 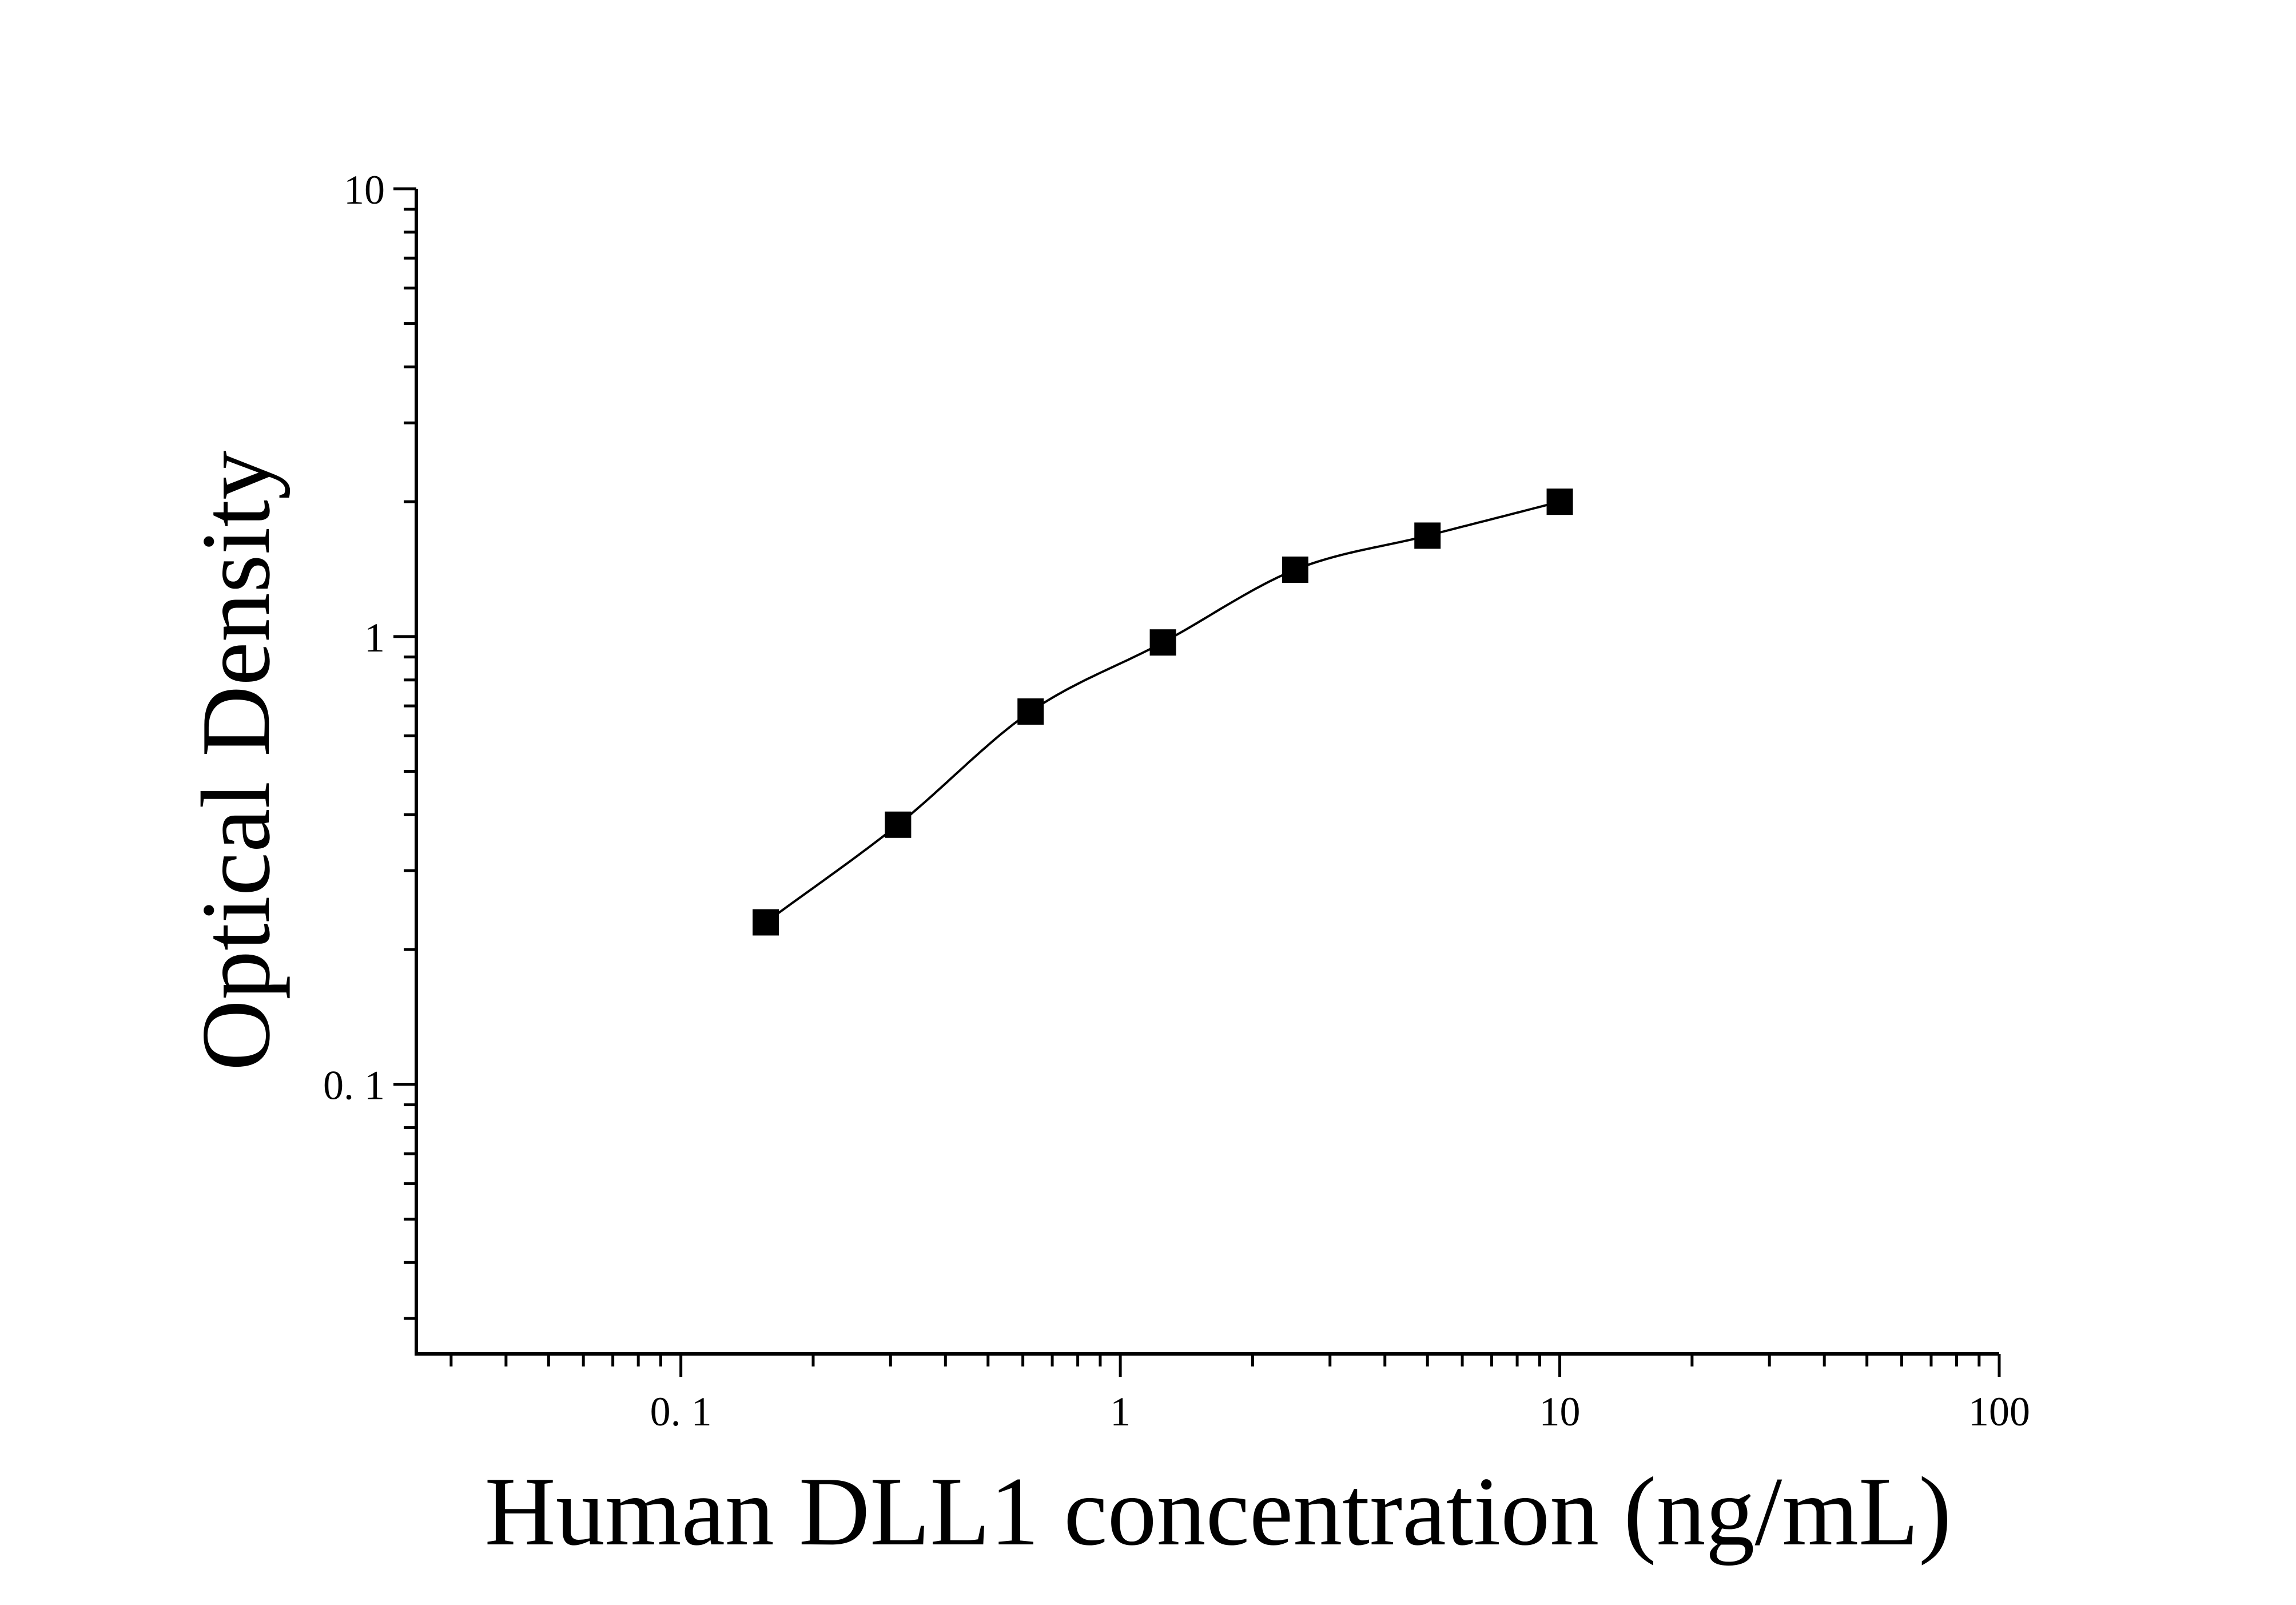 What do you see at coordinates (375, 638) in the screenshot?
I see `y-tick-label: 1` at bounding box center [375, 638].